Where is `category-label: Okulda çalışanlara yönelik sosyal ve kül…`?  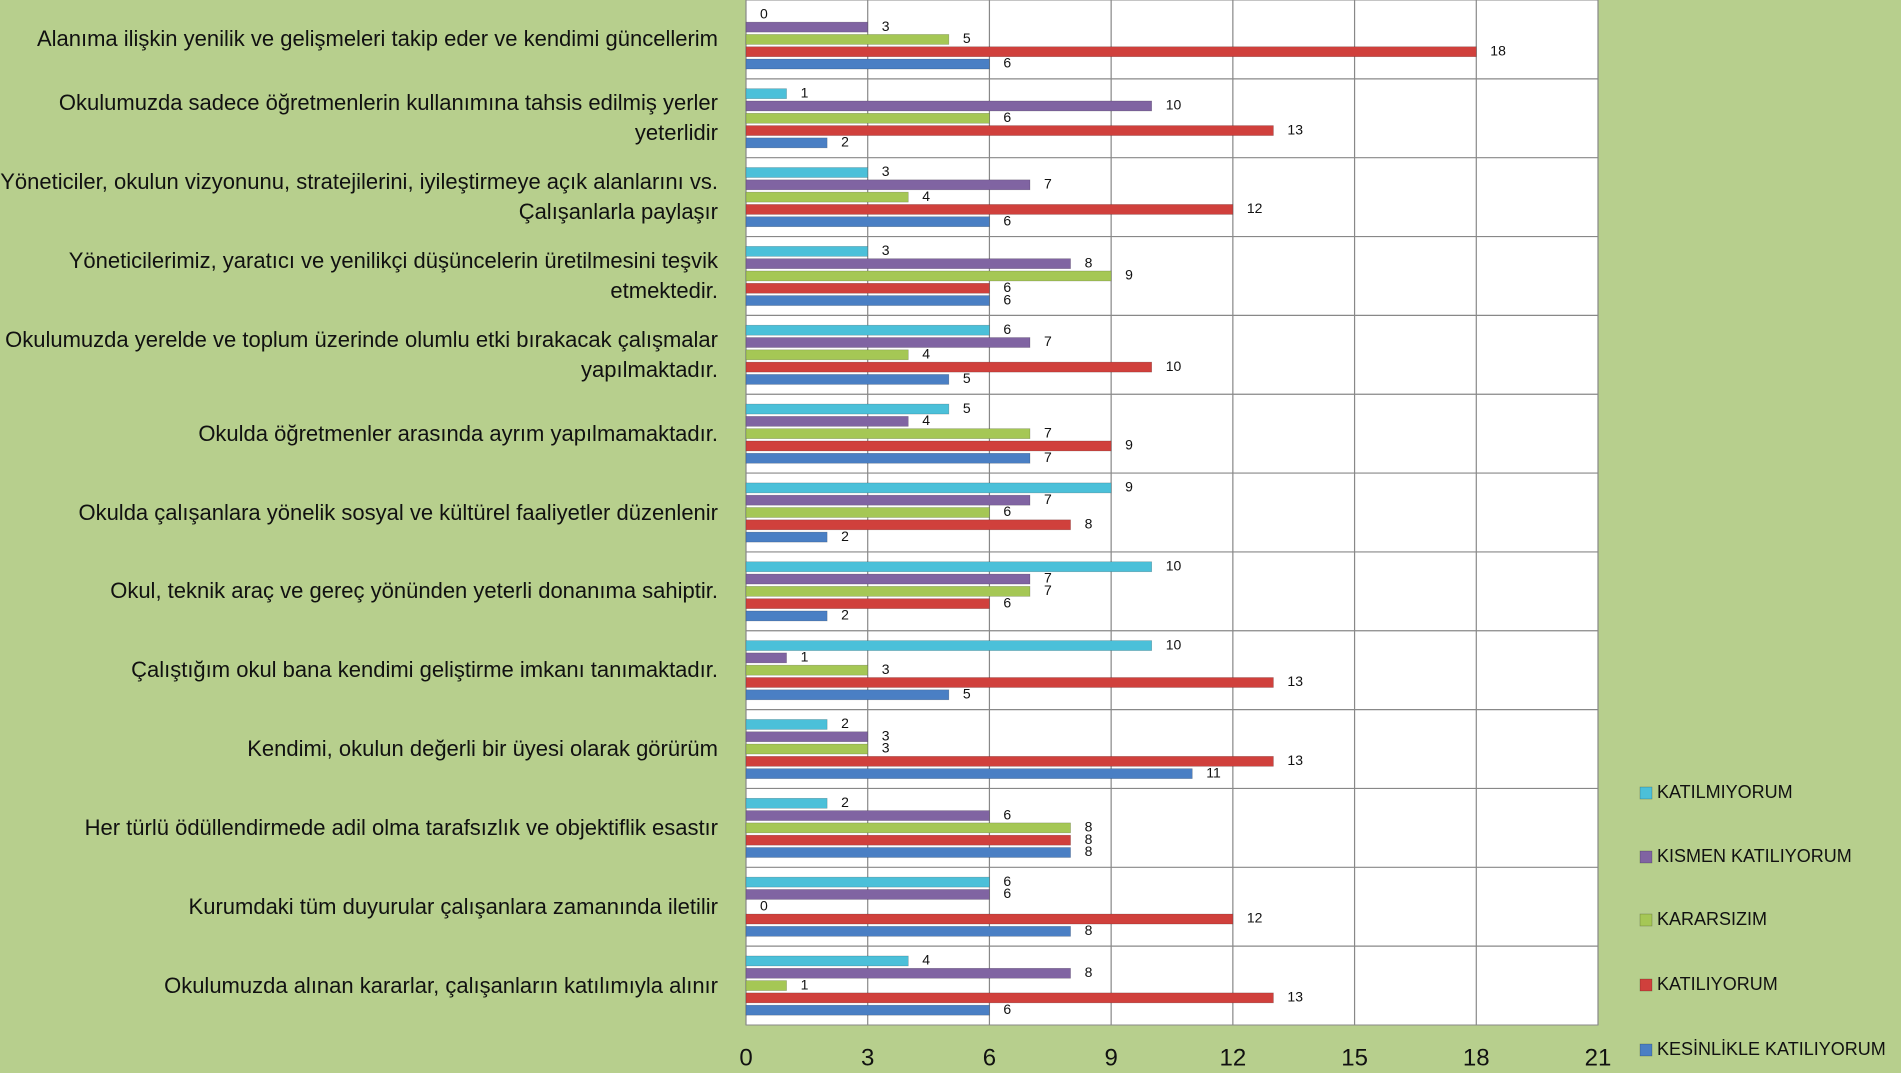 category-label: Okulda çalışanlara yönelik sosyal ve kül… is located at coordinates (398, 512).